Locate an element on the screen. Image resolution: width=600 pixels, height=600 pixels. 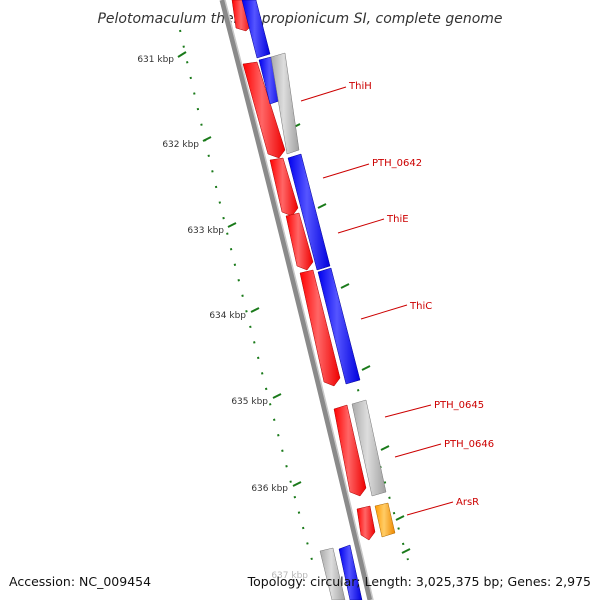
gene-label-thih: ThiH is located at coordinates (360, 86).